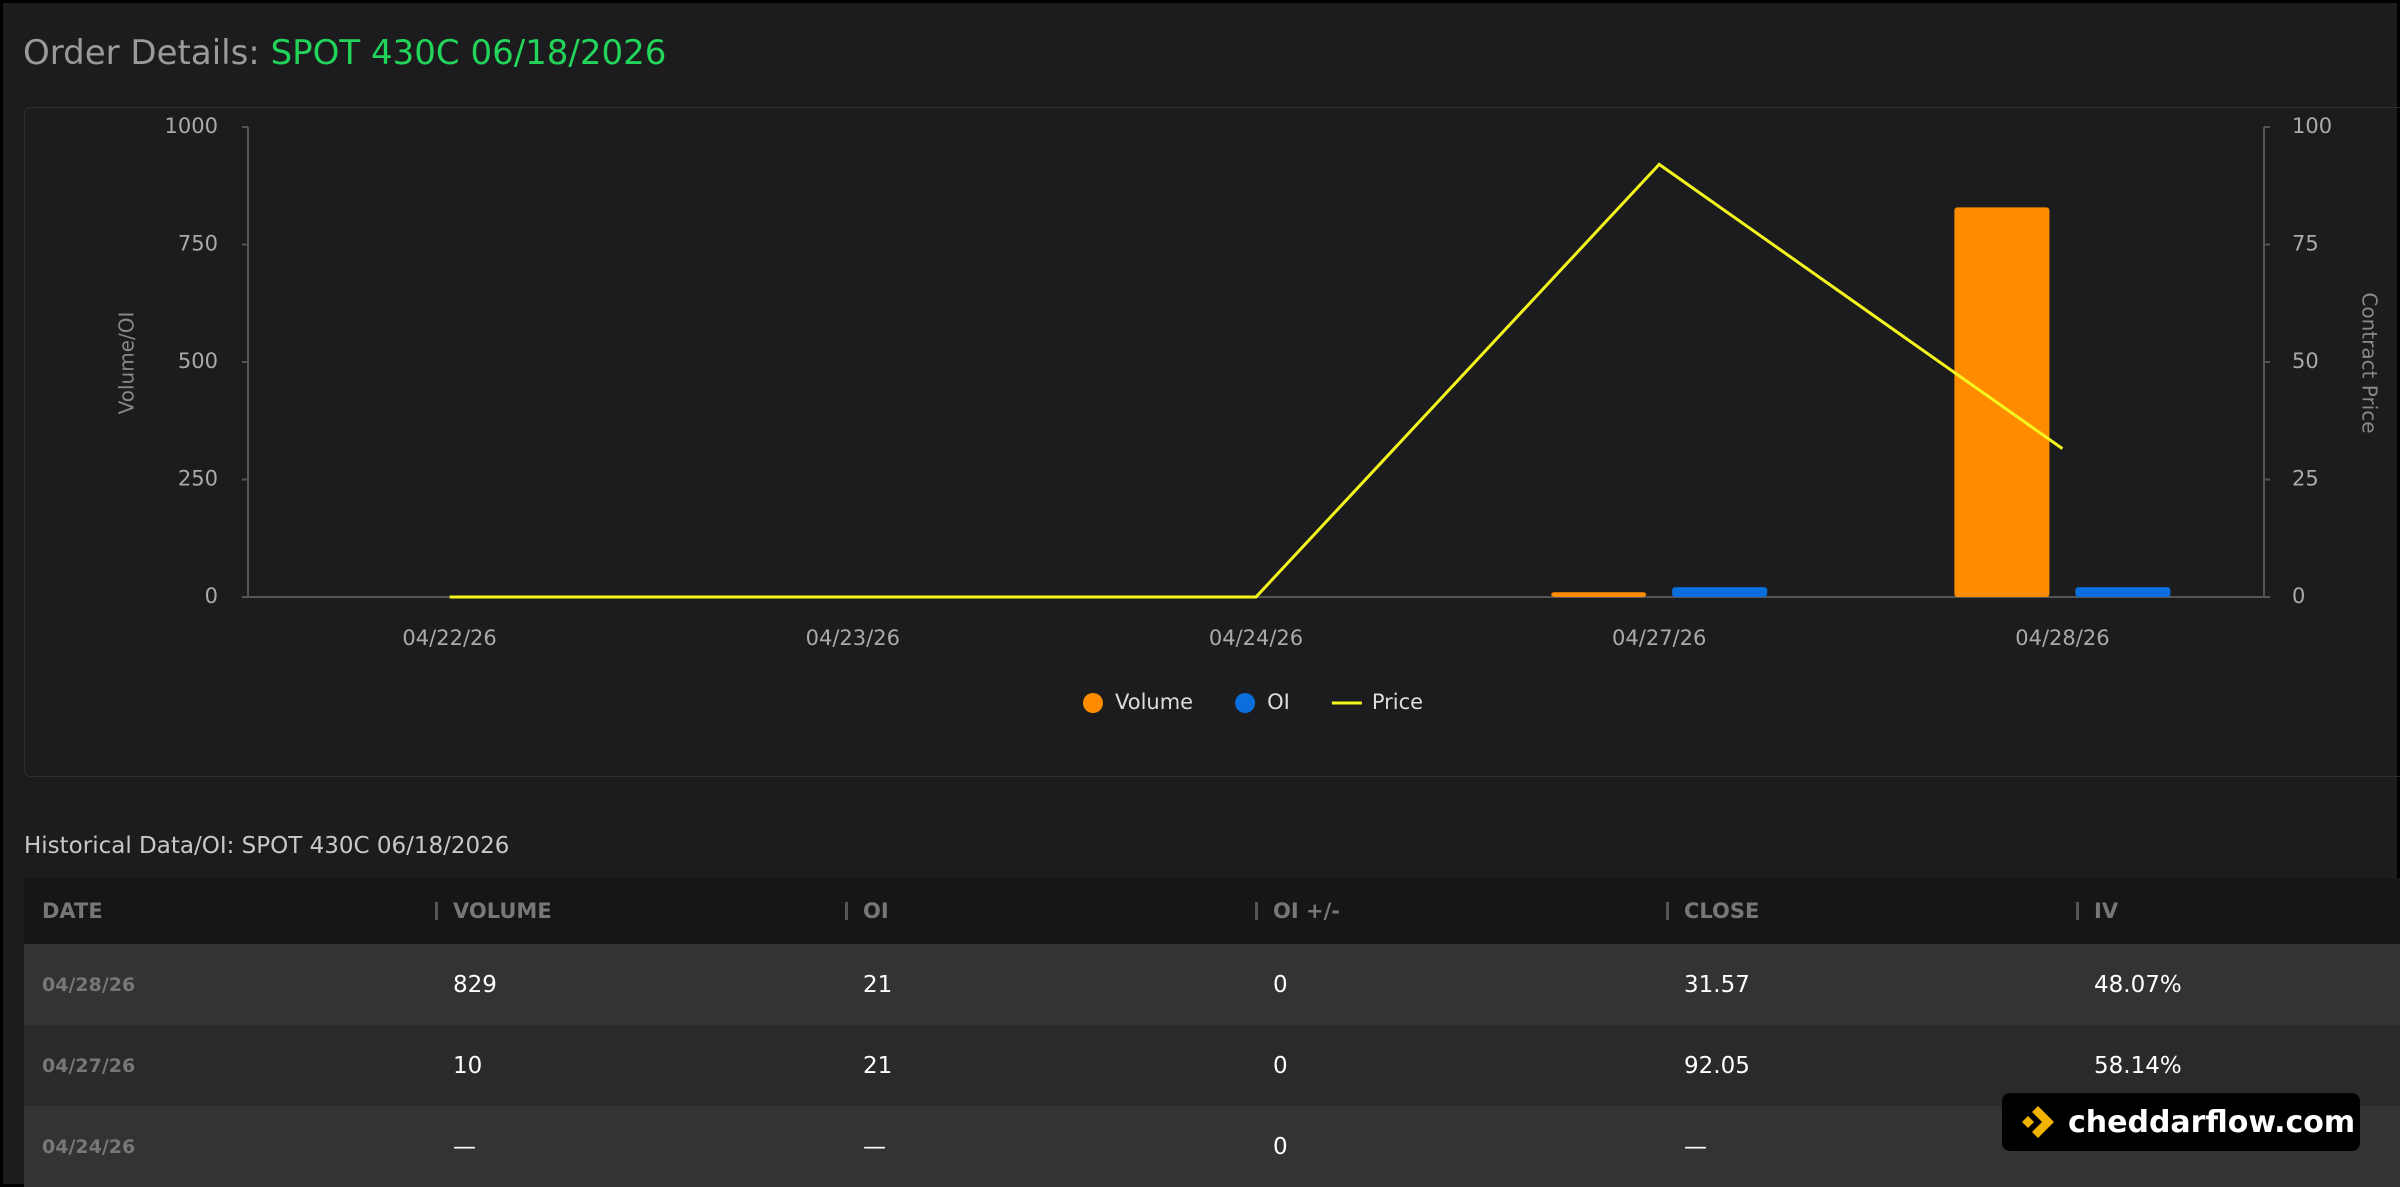 Image resolution: width=2400 pixels, height=1187 pixels. I want to click on date-cell: 04/24/26, so click(89, 1146).